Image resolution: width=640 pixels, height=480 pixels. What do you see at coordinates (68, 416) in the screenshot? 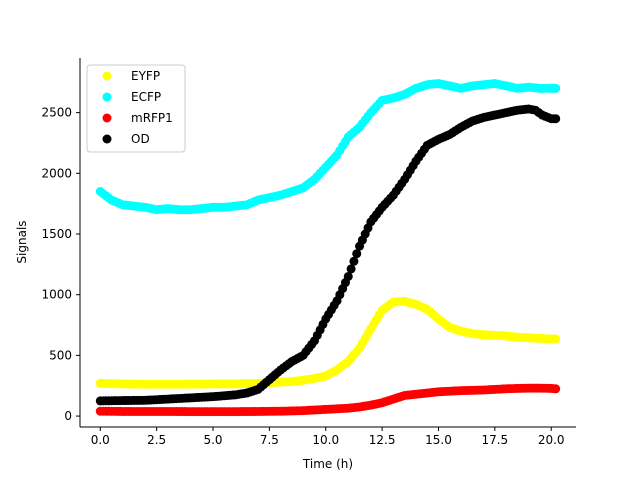
I see `y-tick-label: 0` at bounding box center [68, 416].